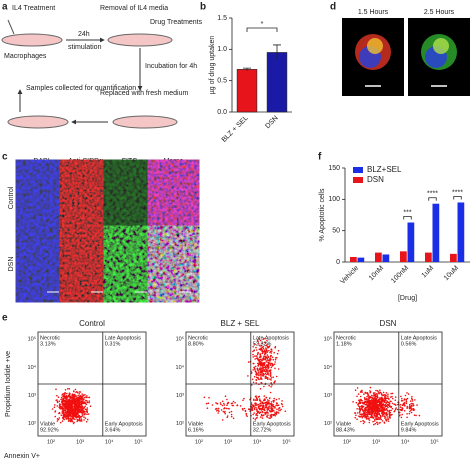 The height and width of the screenshot is (463, 474). Describe the element at coordinates (428, 272) in the screenshot. I see `x-tick-label: 1uM` at that location.